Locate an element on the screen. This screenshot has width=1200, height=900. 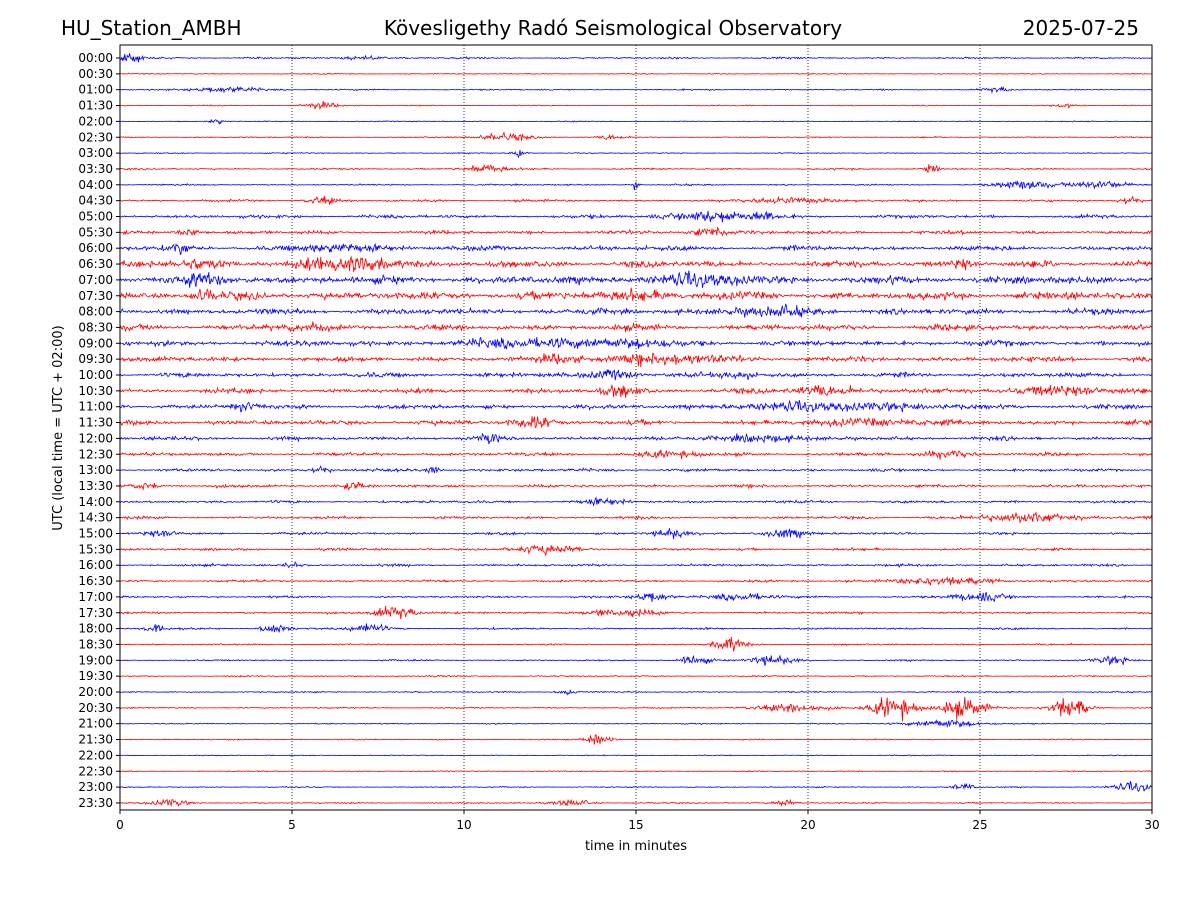
x-axis-label: time in minutes is located at coordinates (636, 846).